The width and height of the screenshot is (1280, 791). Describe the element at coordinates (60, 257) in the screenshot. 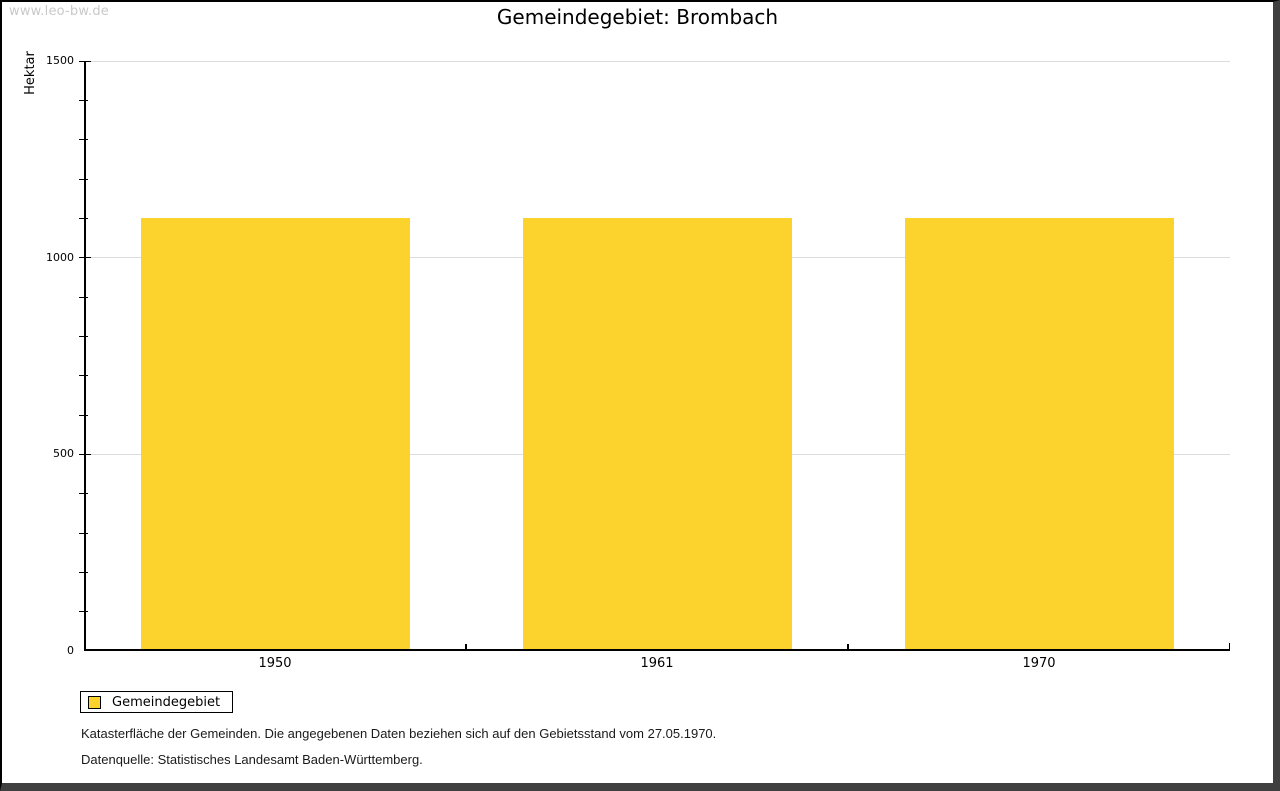

I see `y-tick-label: 1000` at that location.